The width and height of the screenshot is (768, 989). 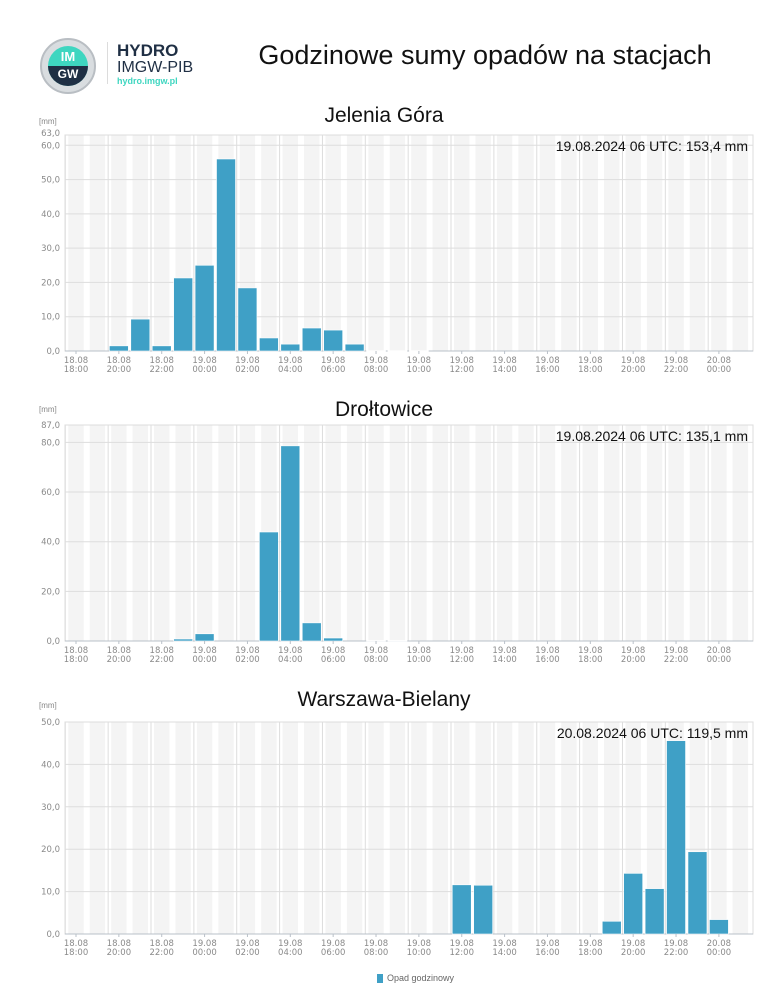 What do you see at coordinates (504, 365) in the screenshot?
I see `x-tick-label: 19.08 14:00` at bounding box center [504, 365].